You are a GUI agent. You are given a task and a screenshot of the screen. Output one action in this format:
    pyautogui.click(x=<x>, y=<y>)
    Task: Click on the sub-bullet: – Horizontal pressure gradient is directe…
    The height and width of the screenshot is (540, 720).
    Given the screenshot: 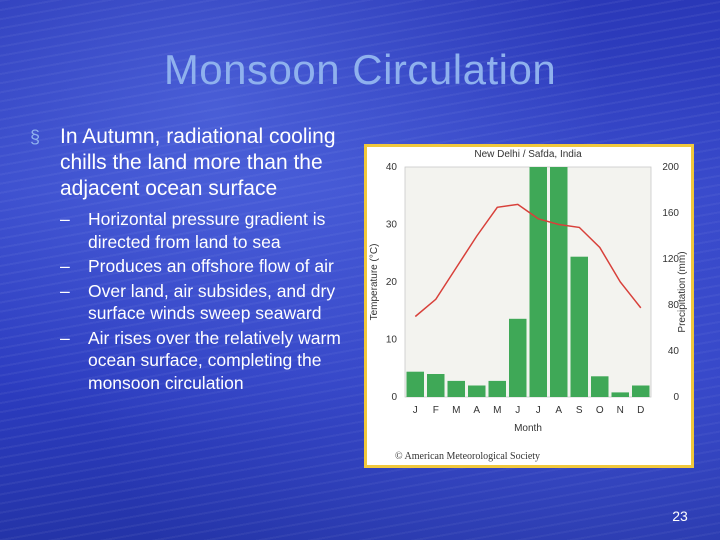 What is the action you would take?
    pyautogui.click(x=193, y=230)
    